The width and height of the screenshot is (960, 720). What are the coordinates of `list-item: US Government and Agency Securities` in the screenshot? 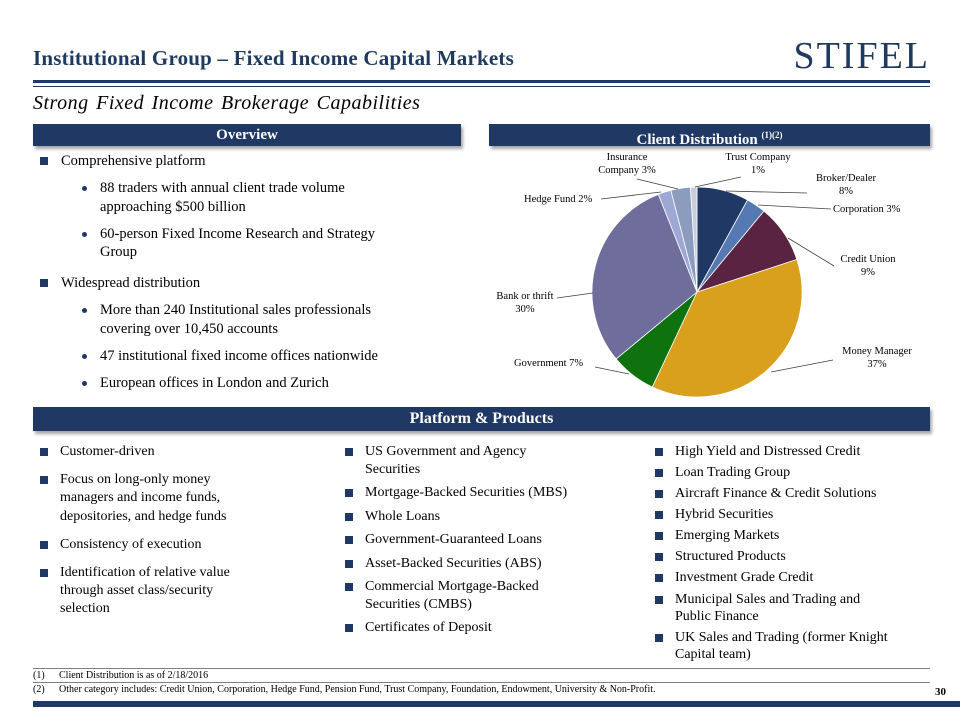 It's located at (472, 460).